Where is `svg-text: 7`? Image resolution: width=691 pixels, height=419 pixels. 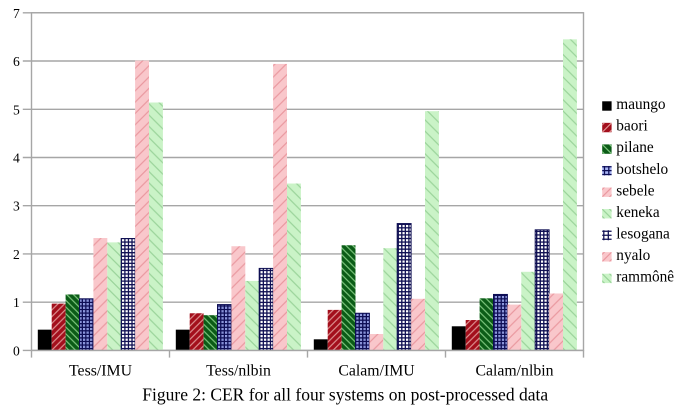
svg-text: 7 is located at coordinates (16, 13).